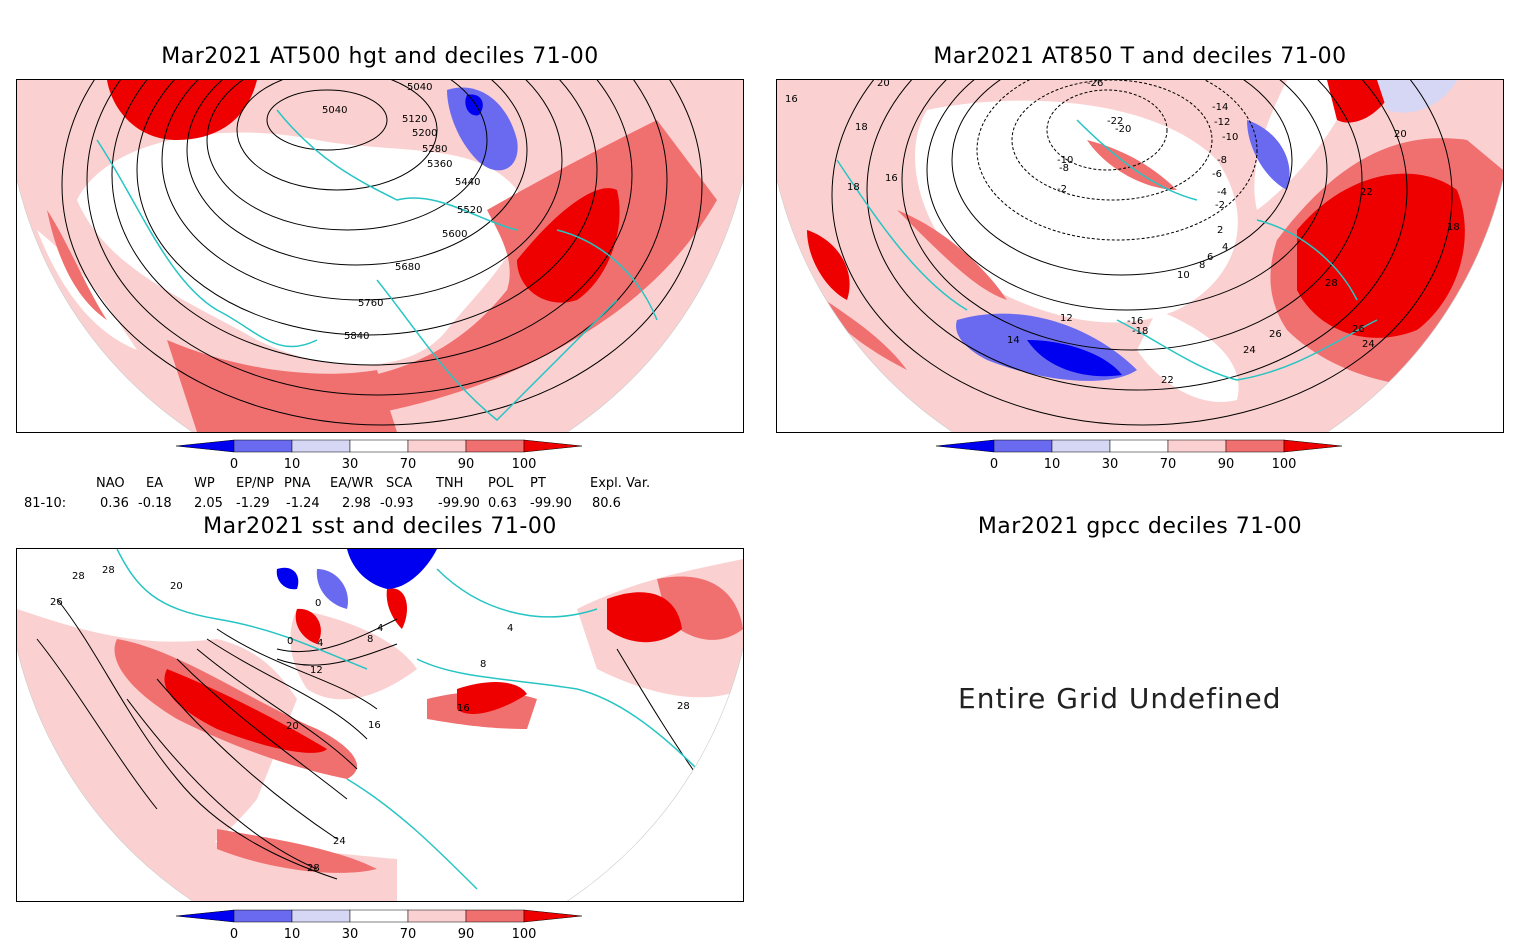 Image resolution: width=1520 pixels, height=942 pixels. I want to click on teleconnection-header: EP/NP, so click(255, 483).